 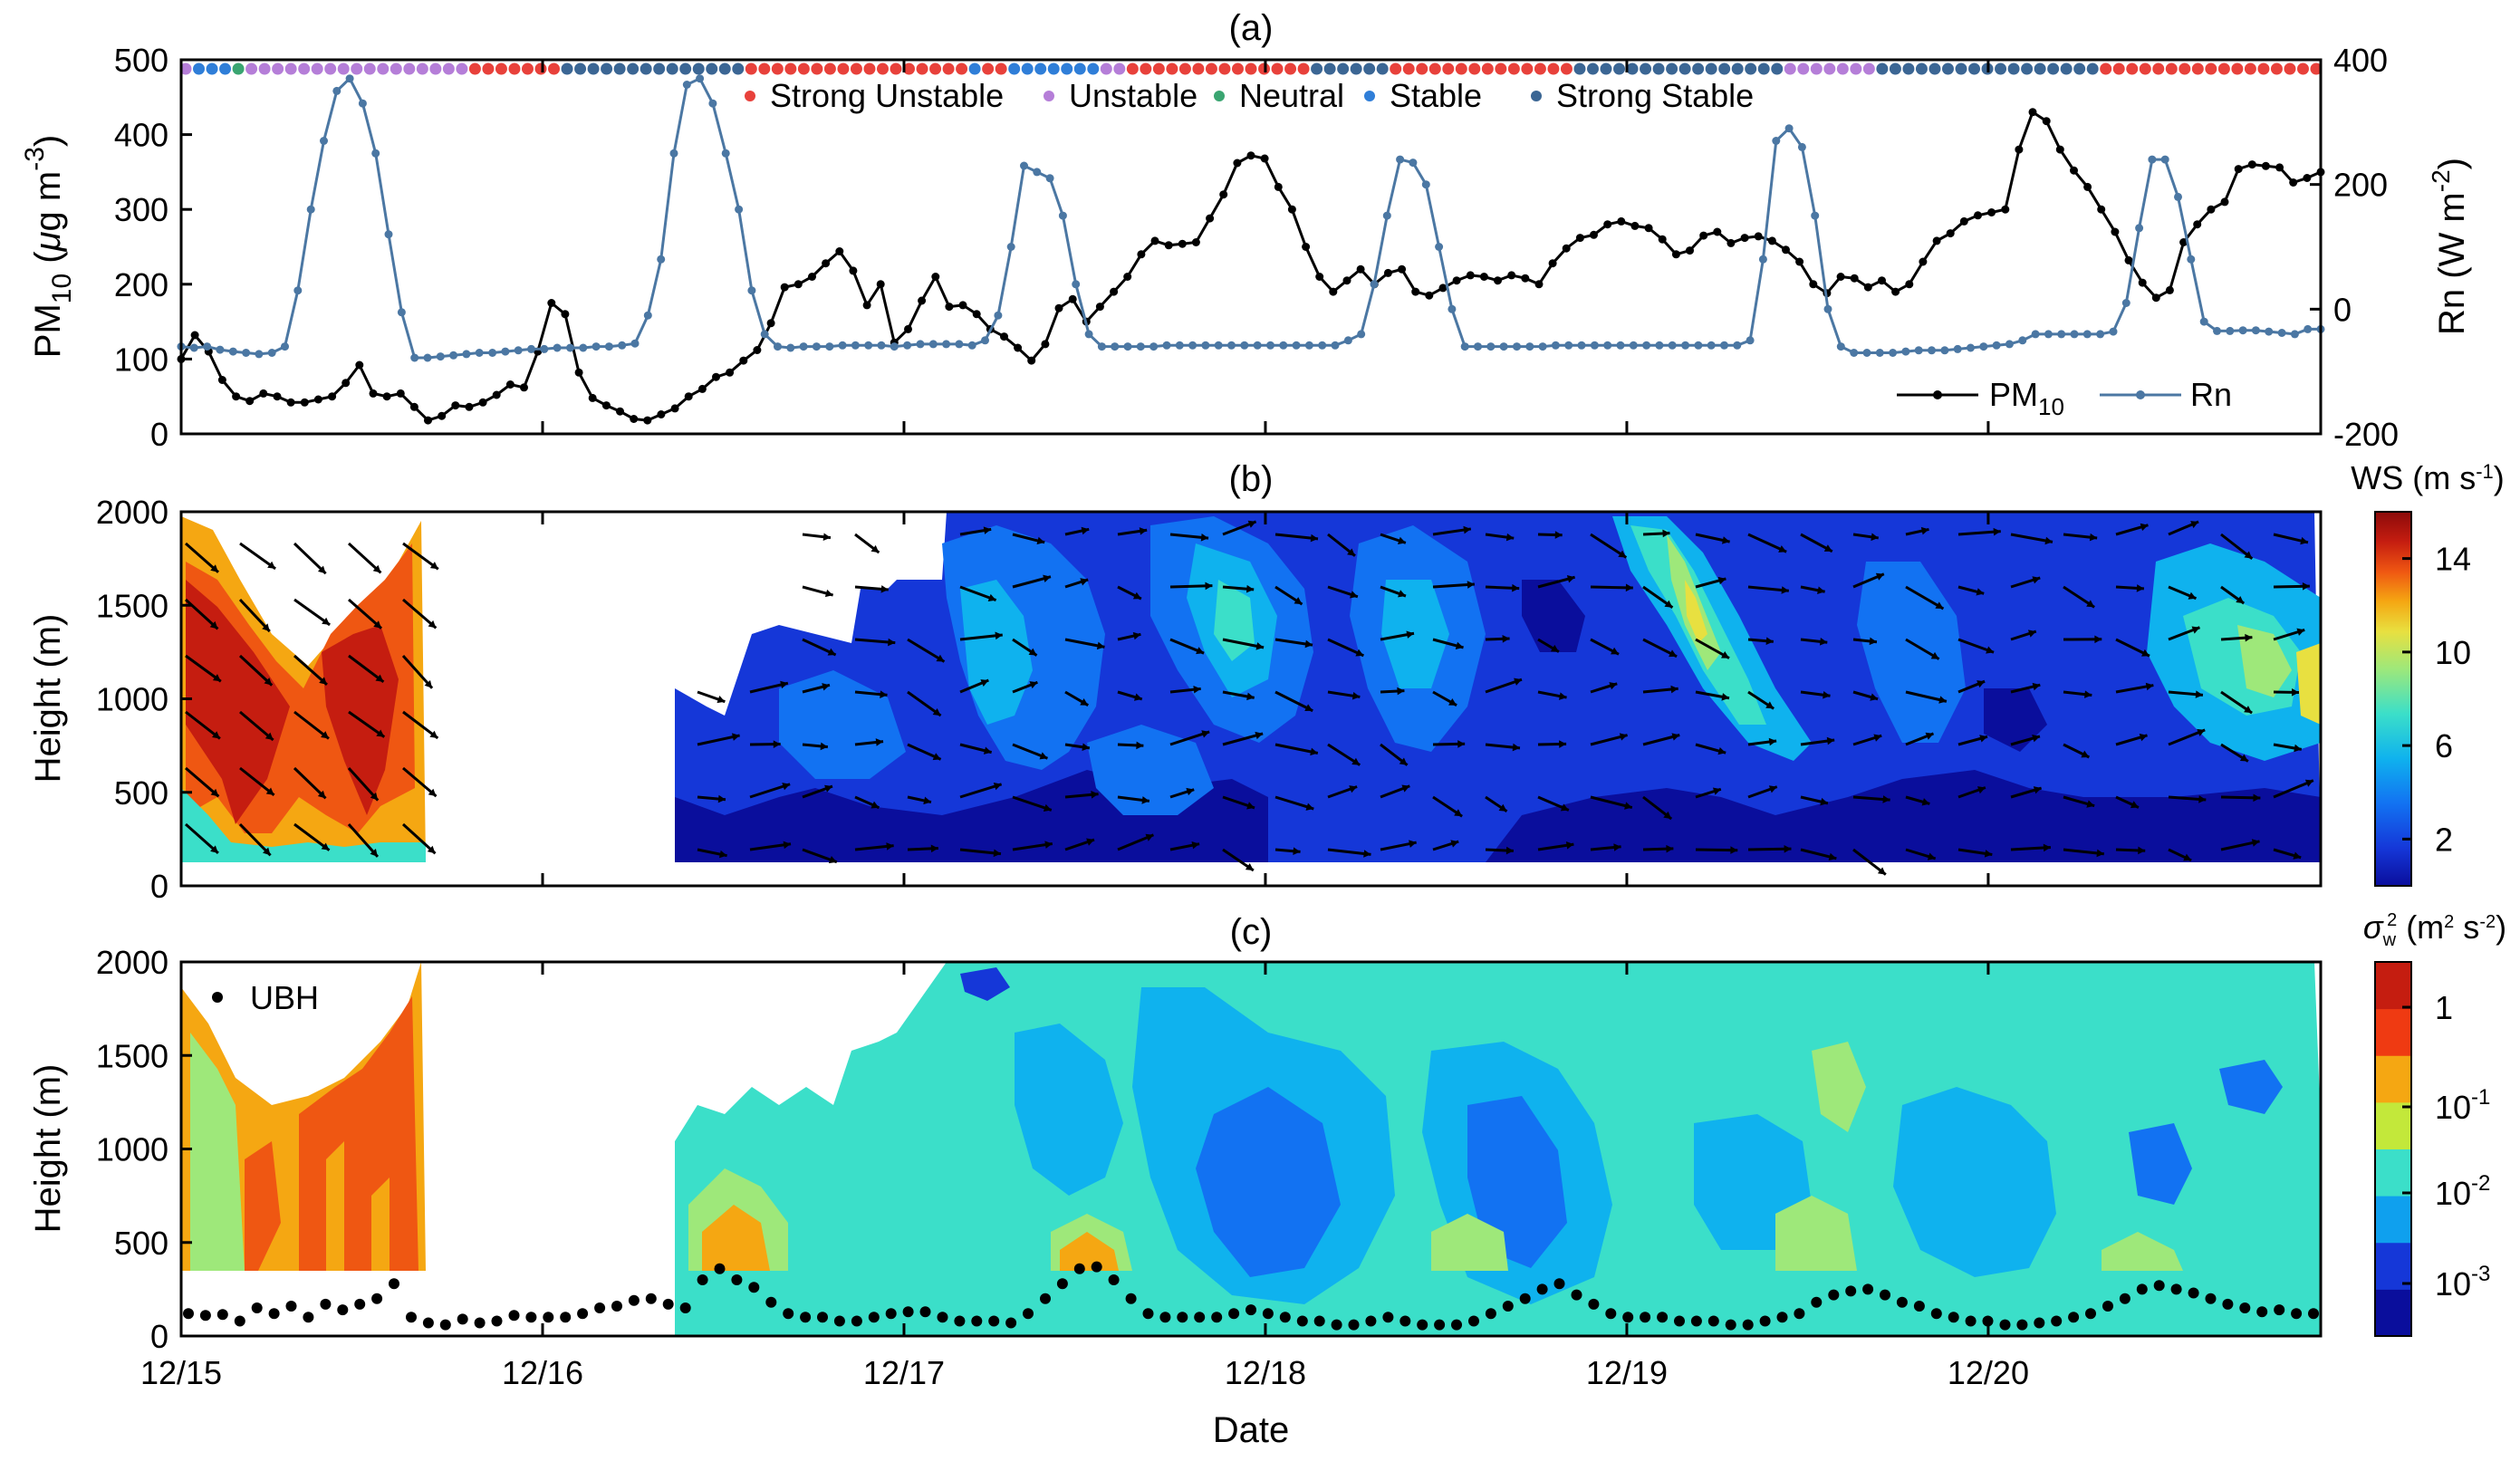 I want to click on height-tick-label: 500, so click(x=141, y=793).